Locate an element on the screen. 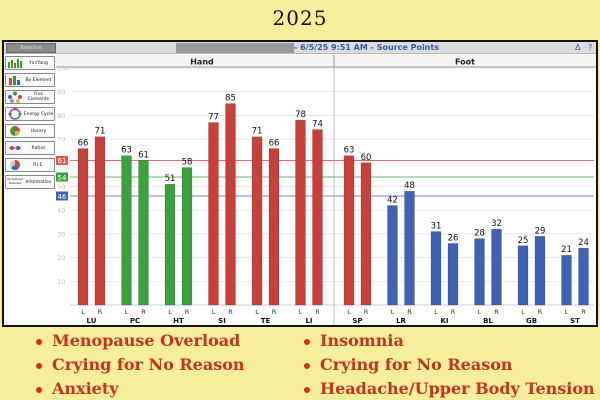  bar-value-label: 24 is located at coordinates (583, 243).